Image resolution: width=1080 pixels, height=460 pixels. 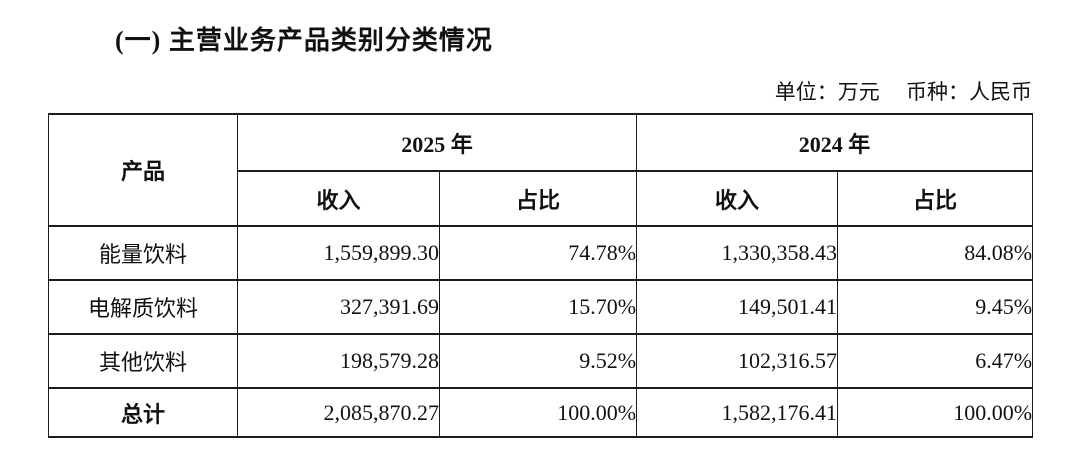 I want to click on table-row: 电解质饮料 327,391.69 15.70% 149,501.41 9.45%, so click(x=541, y=307).